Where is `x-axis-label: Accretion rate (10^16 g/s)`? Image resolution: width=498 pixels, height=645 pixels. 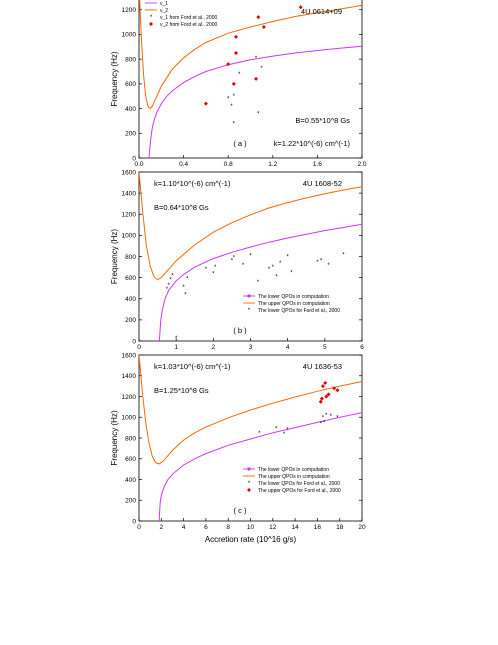 x-axis-label: Accretion rate (10^16 g/s) is located at coordinates (251, 539).